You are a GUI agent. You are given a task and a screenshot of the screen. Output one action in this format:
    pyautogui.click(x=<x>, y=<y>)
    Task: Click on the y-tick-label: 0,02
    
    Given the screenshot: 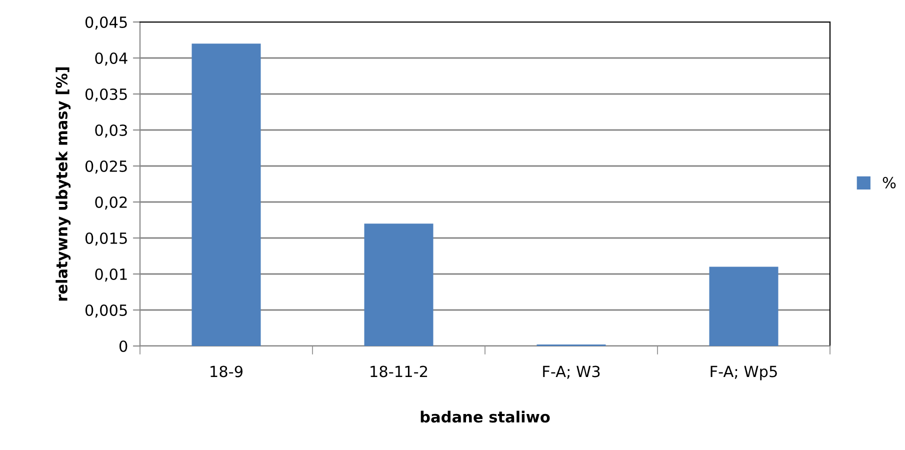 What is the action you would take?
    pyautogui.click(x=111, y=203)
    